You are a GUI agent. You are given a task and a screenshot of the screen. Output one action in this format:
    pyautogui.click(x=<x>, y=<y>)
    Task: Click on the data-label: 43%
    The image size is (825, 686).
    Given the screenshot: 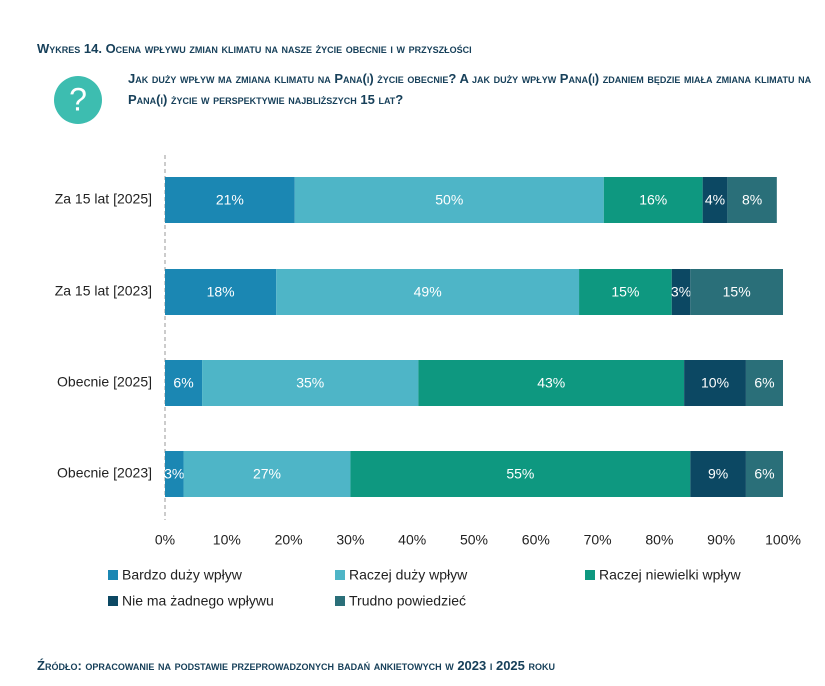 What is the action you would take?
    pyautogui.click(x=551, y=383)
    